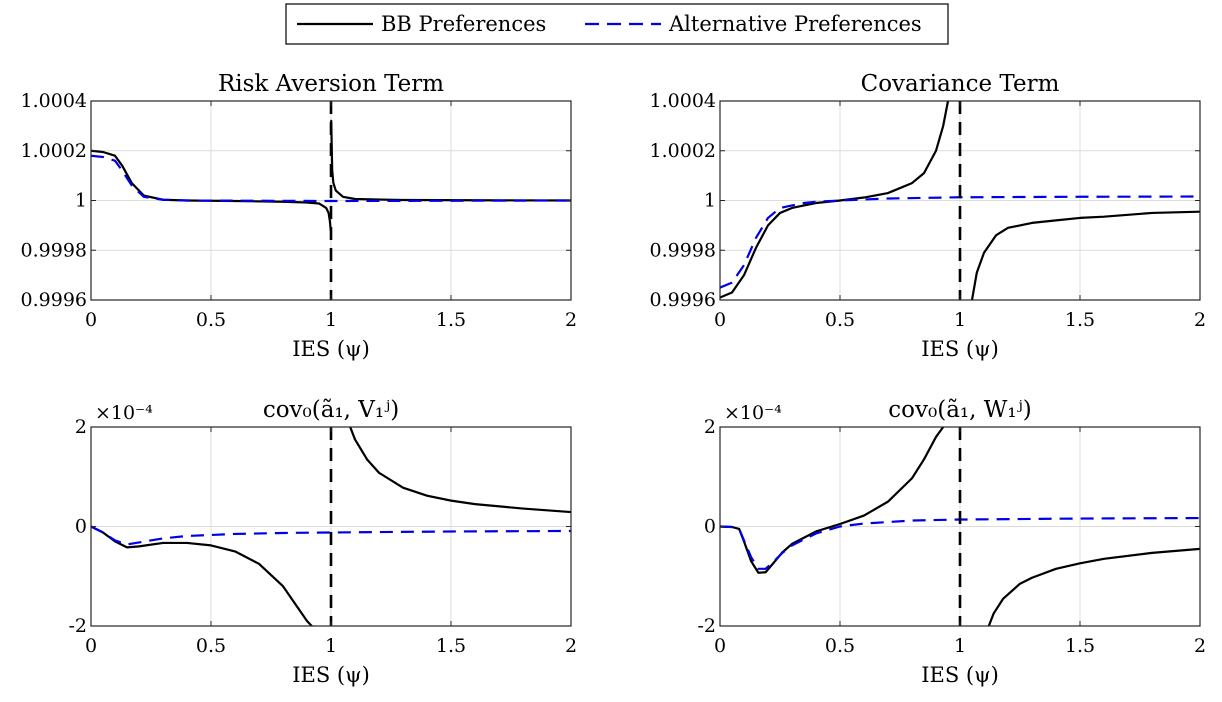 The width and height of the screenshot is (1222, 702). I want to click on chart-title: cov₀(ã₁, V₁ʲ), so click(331, 410).